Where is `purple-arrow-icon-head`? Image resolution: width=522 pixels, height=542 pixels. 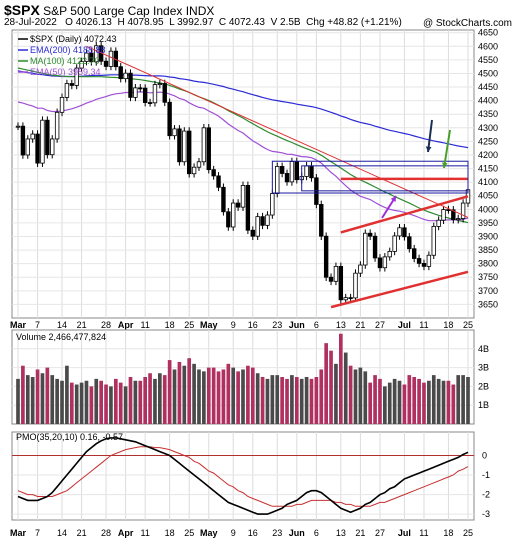 purple-arrow-icon-head is located at coordinates (393, 199).